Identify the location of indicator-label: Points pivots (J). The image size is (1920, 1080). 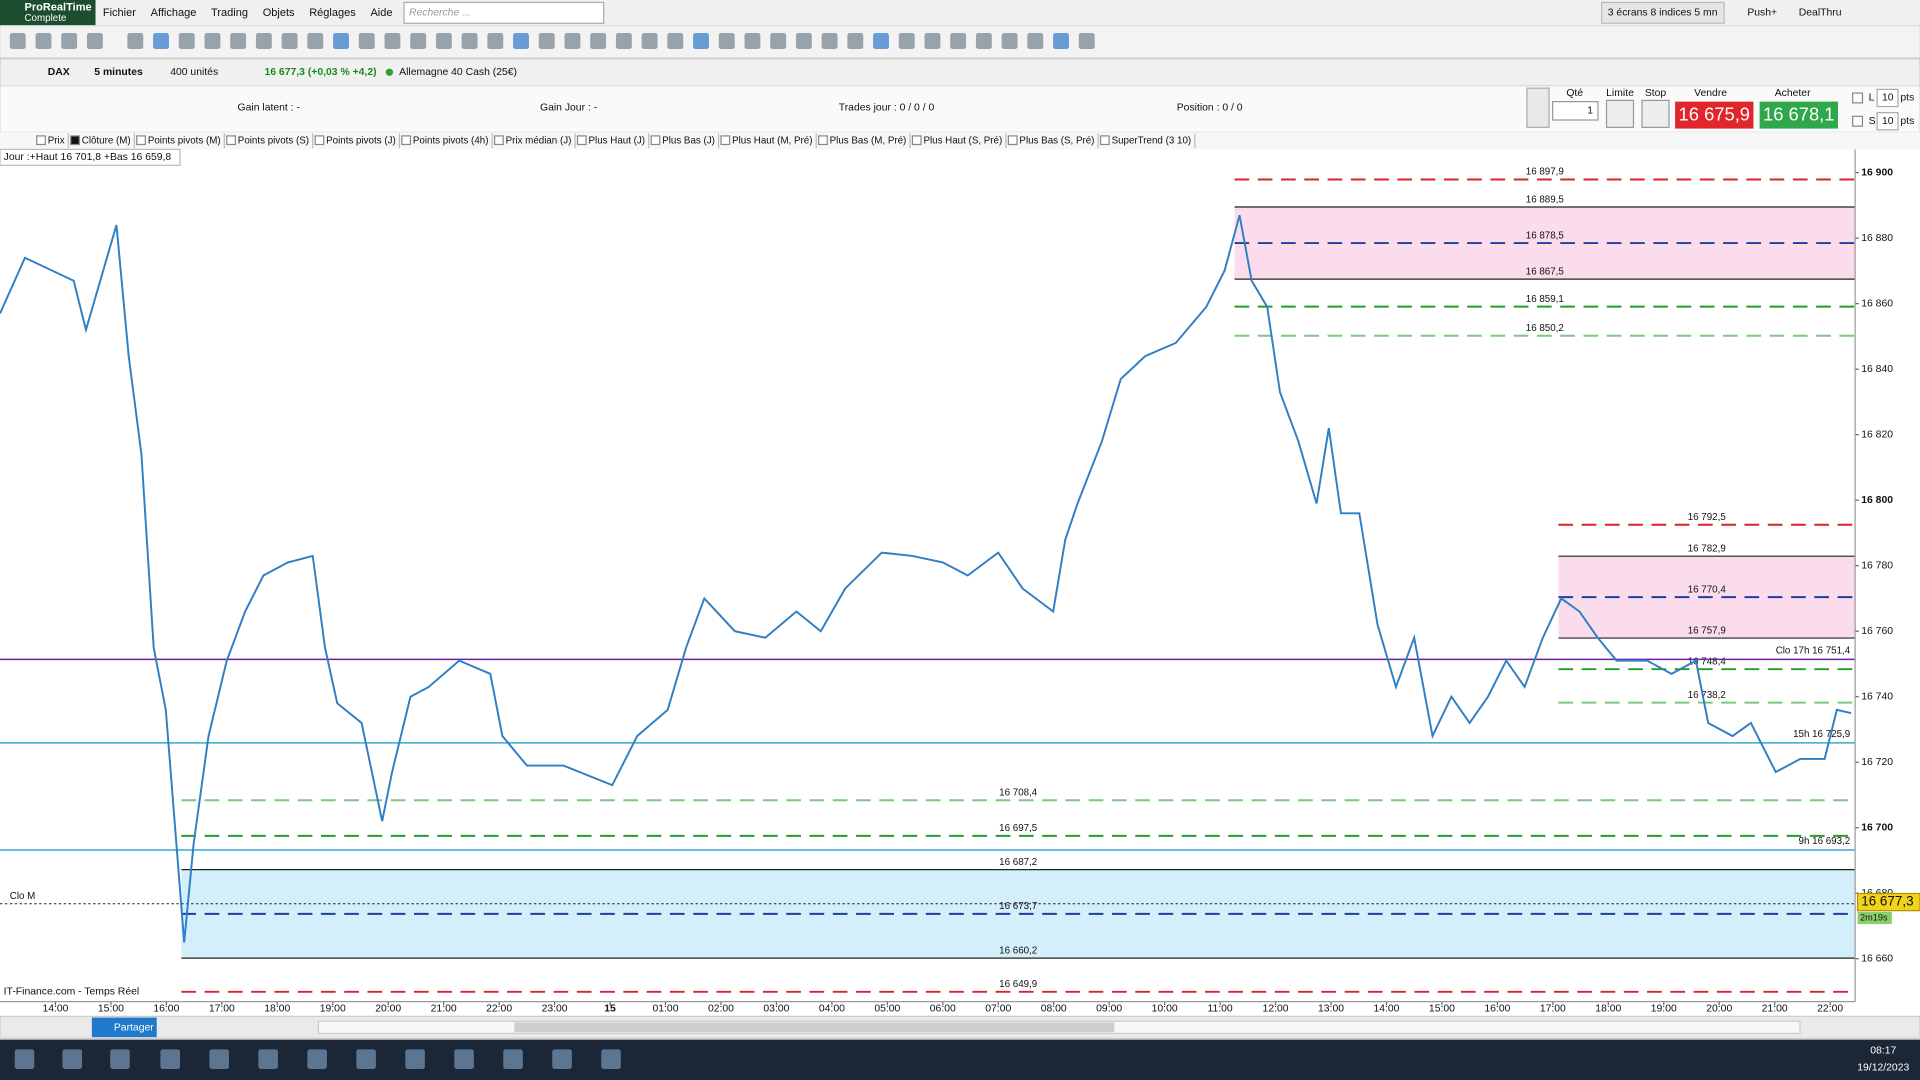
(361, 140).